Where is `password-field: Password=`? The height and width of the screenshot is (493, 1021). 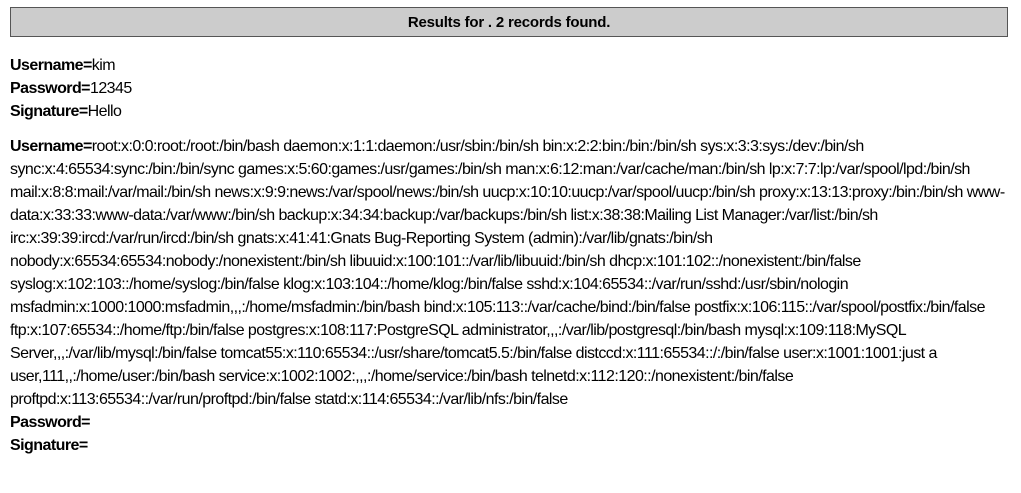 password-field: Password= is located at coordinates (50, 422).